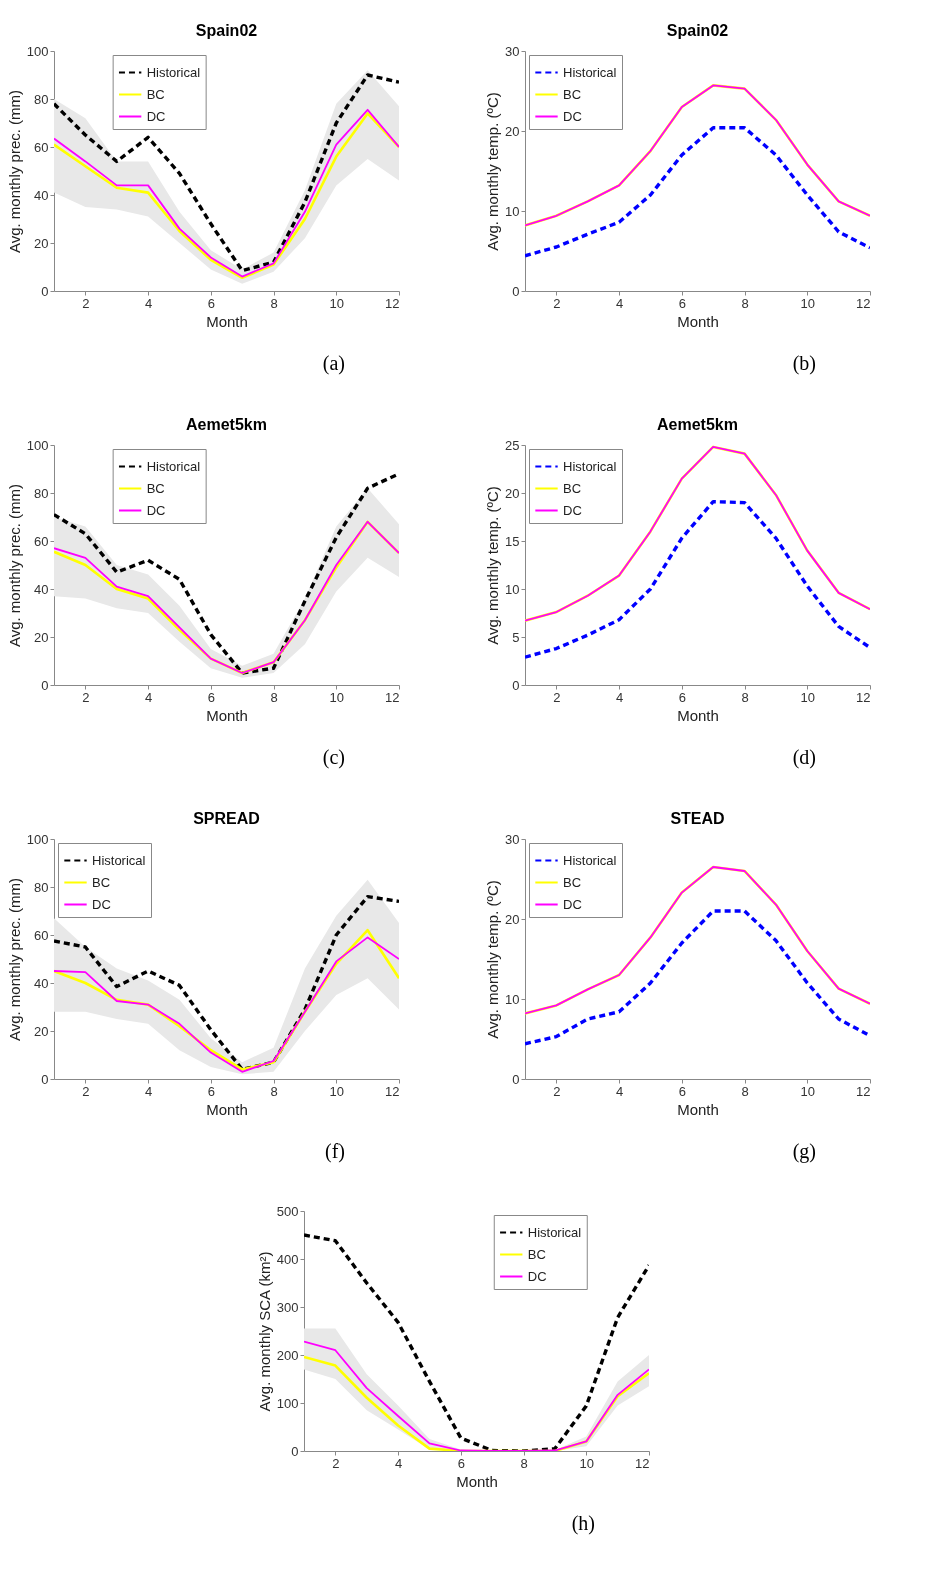  What do you see at coordinates (226, 818) in the screenshot?
I see `chart-title: SPREAD` at bounding box center [226, 818].